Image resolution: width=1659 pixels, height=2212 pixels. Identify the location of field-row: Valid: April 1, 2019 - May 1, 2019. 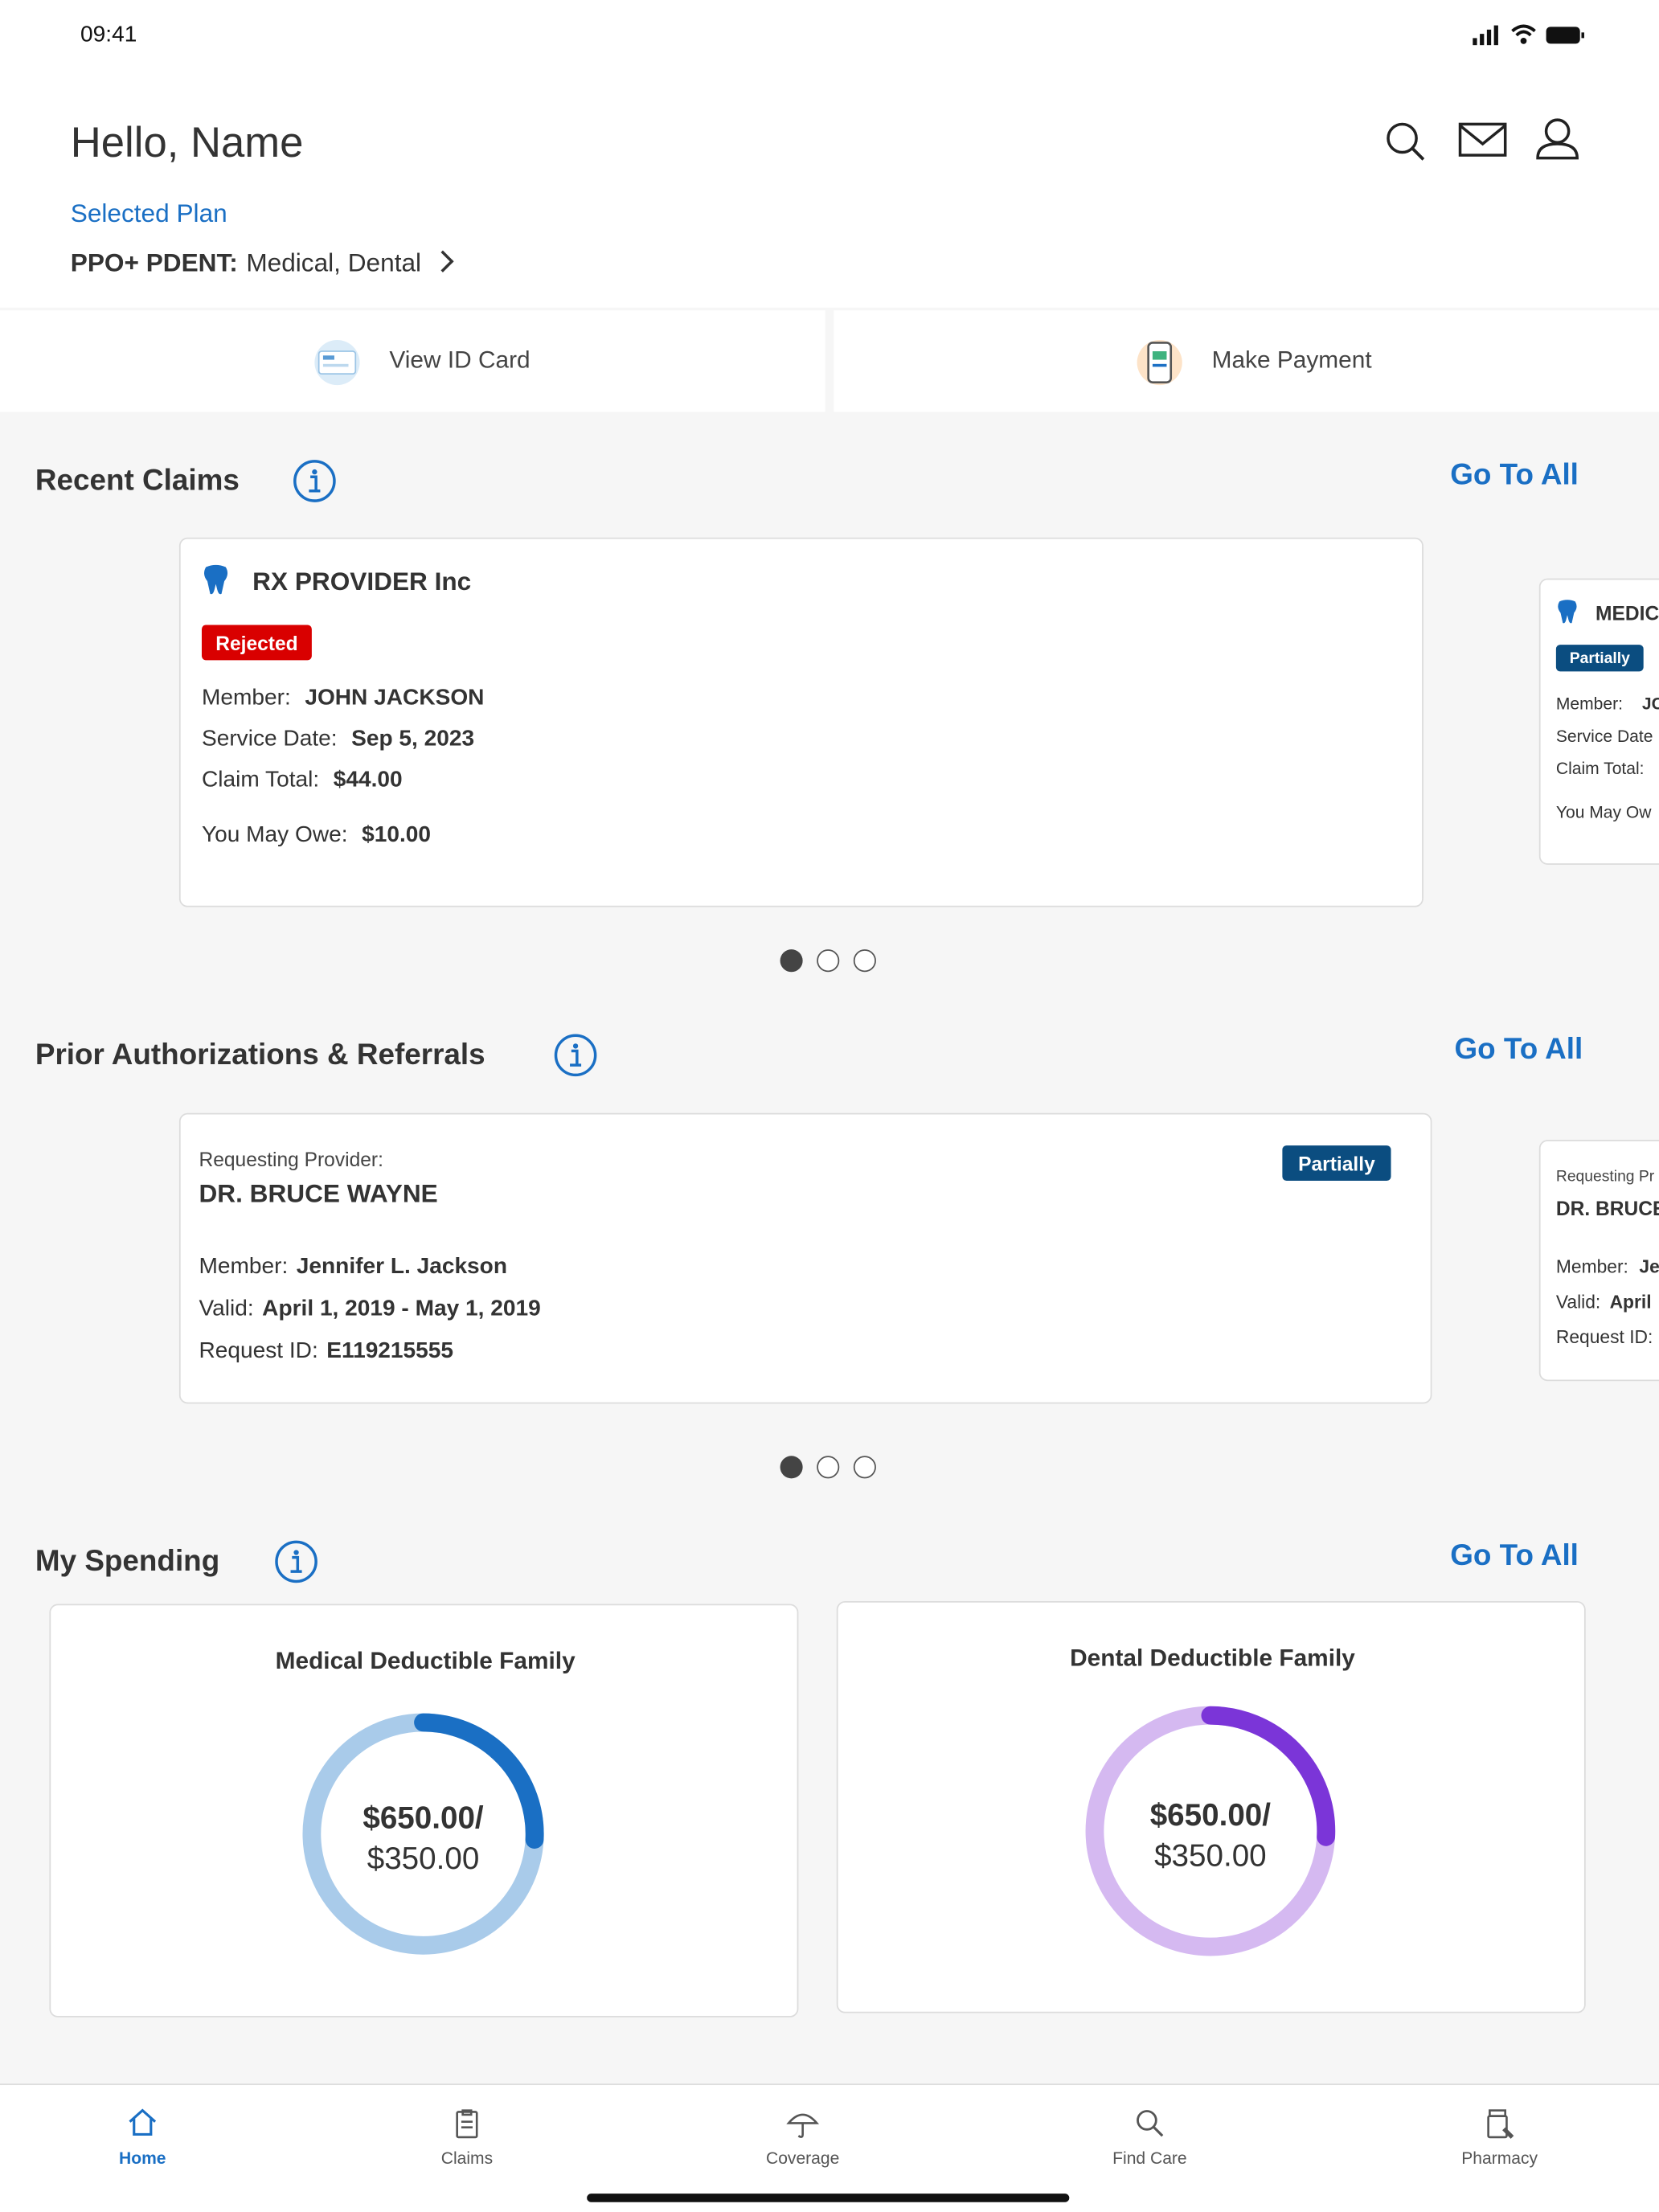
(369, 1309).